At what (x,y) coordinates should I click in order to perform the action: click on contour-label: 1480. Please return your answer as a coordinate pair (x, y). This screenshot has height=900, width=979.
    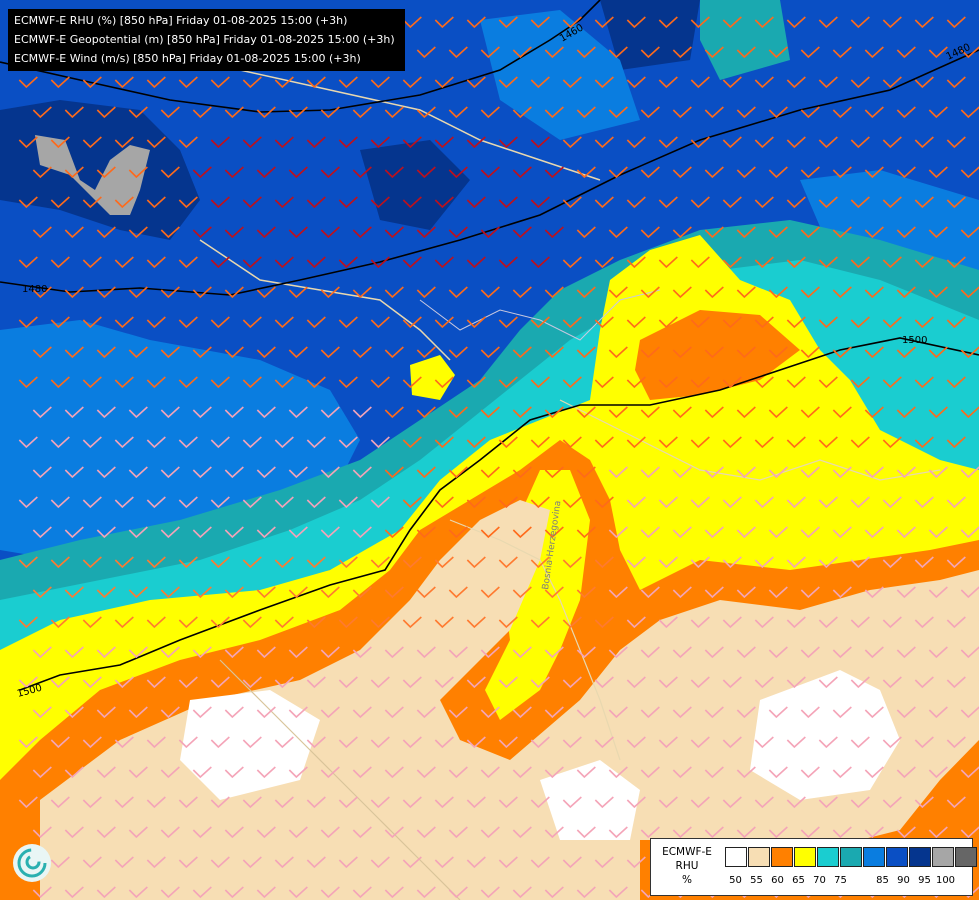
    Looking at the image, I should click on (34, 289).